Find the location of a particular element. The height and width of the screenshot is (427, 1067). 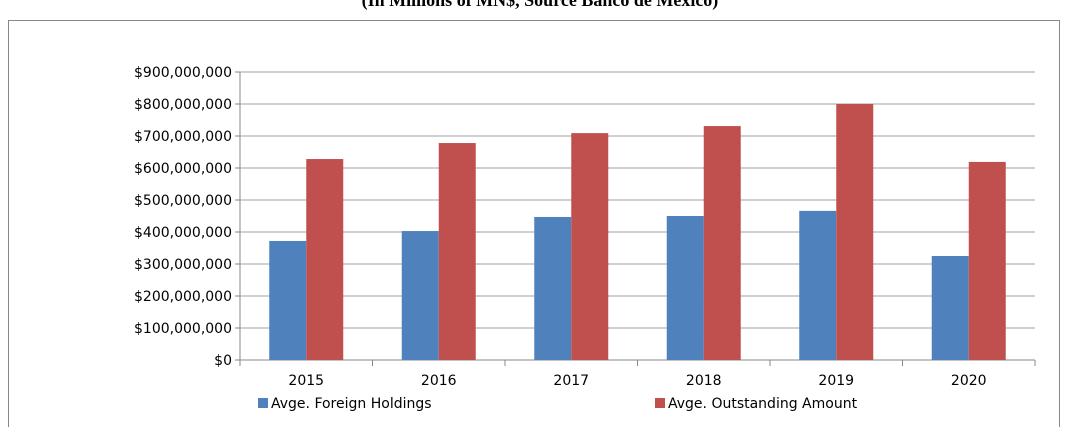

y-tick-label: $500,000,000 is located at coordinates (183, 201).